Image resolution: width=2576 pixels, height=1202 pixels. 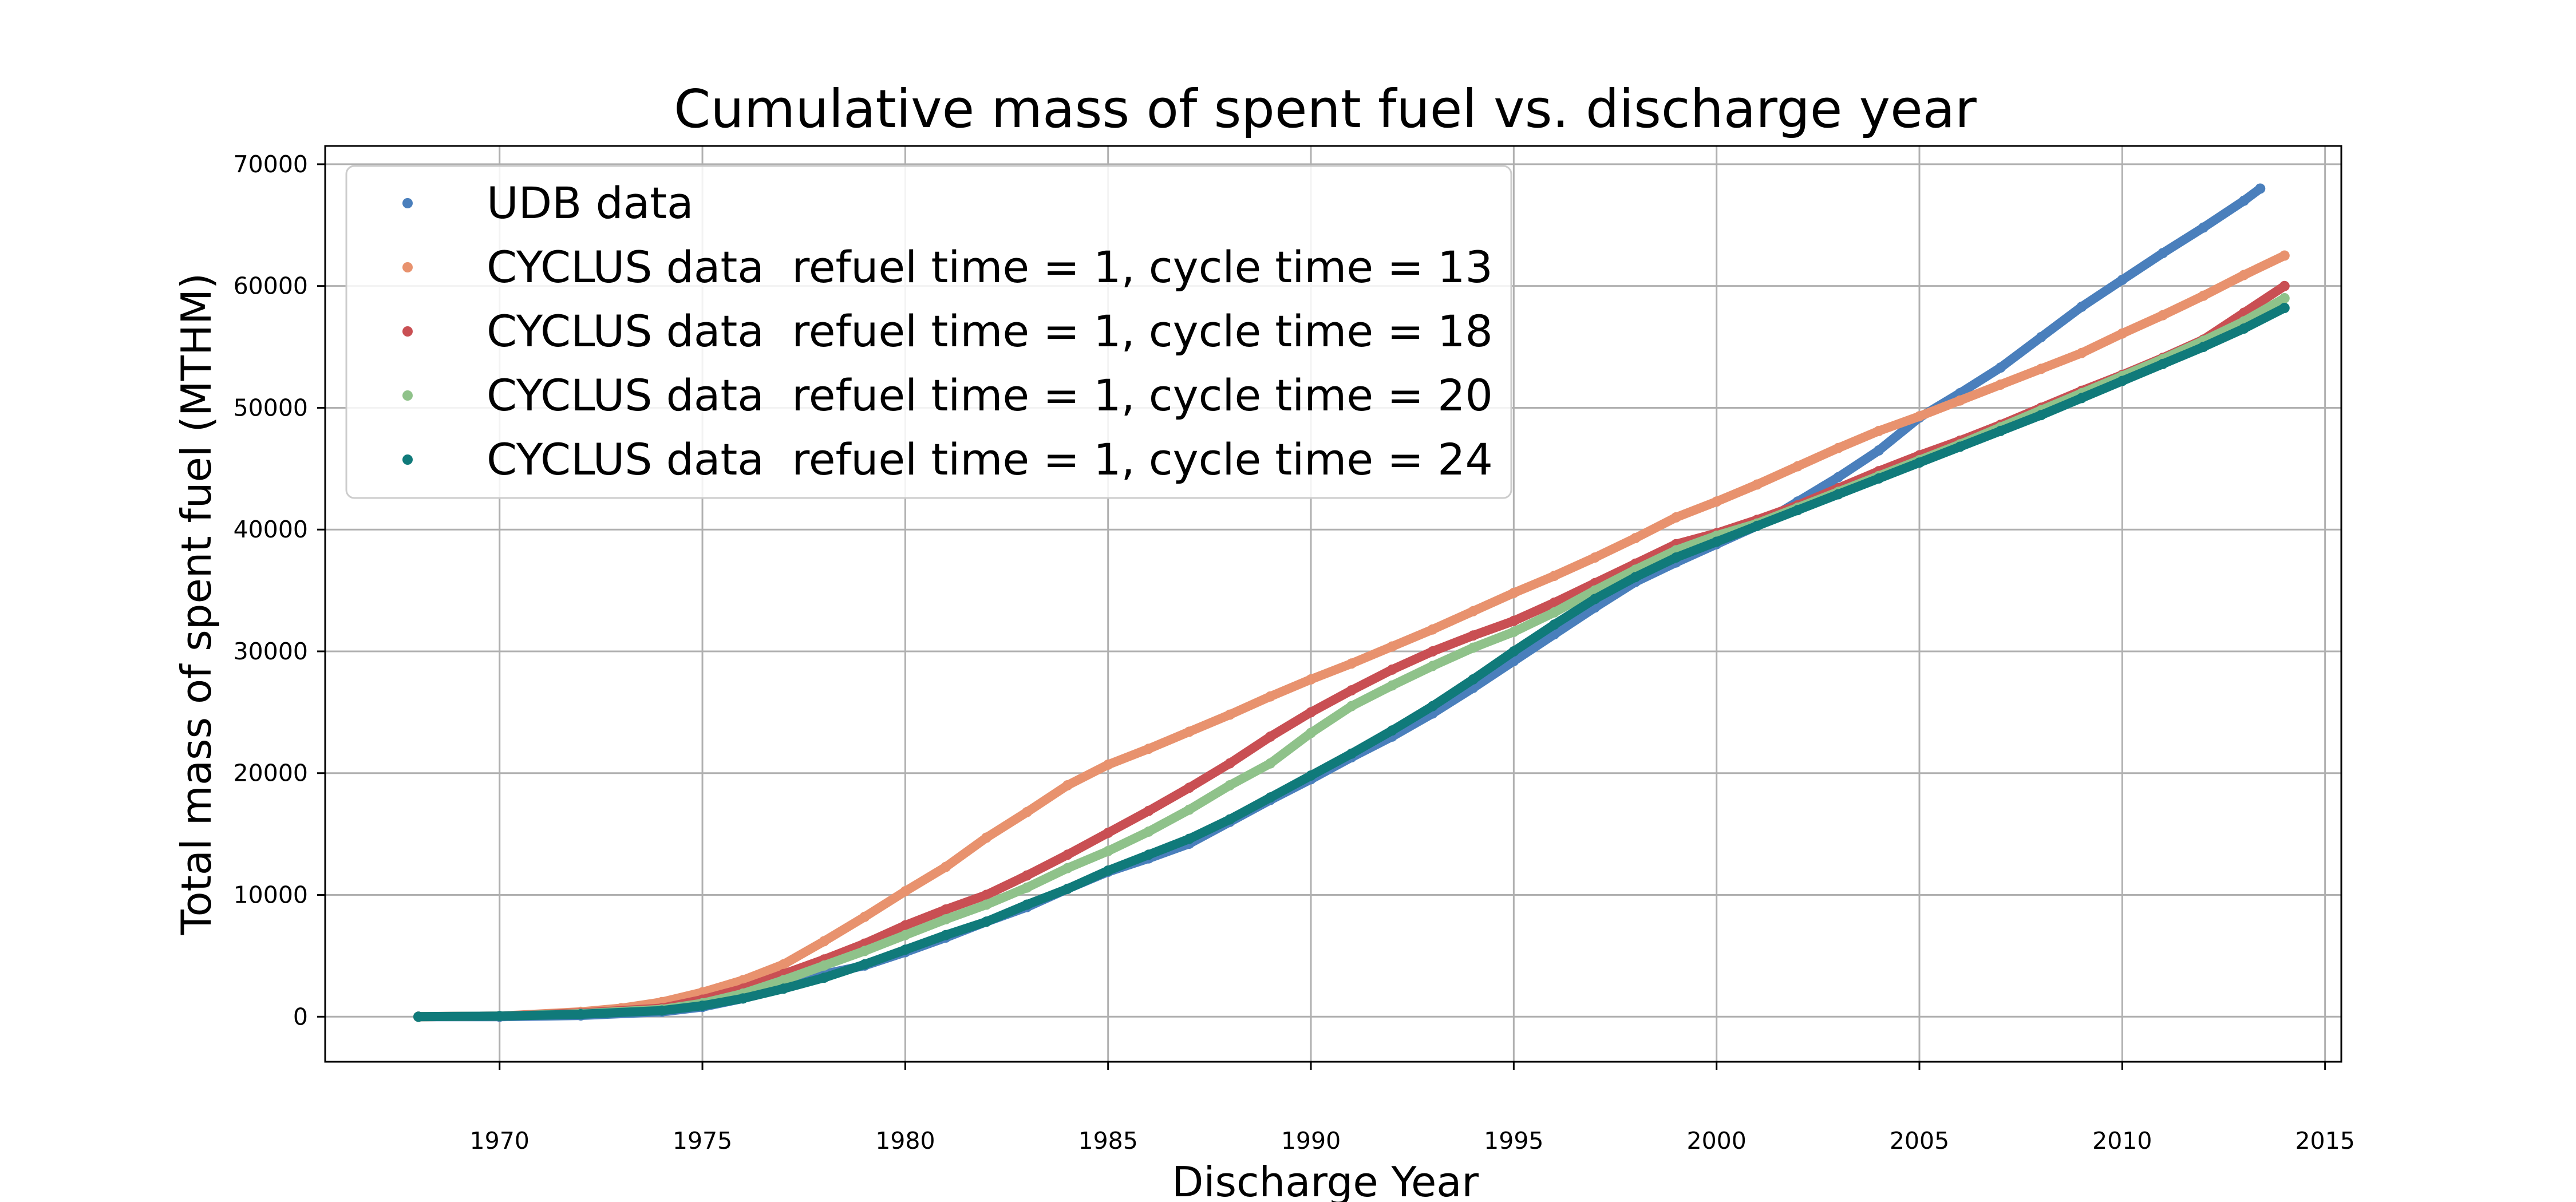 I want to click on y-tick-label: 50000, so click(x=271, y=407).